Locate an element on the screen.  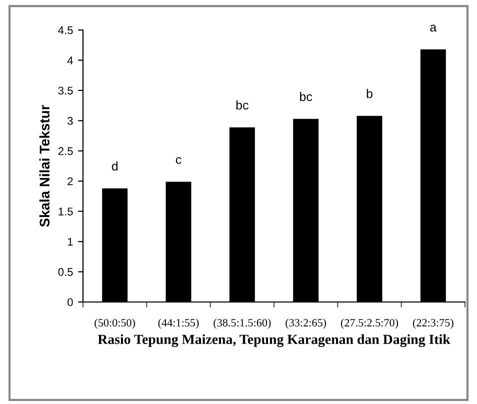
y-tick-label: 1.5 is located at coordinates (65, 212).